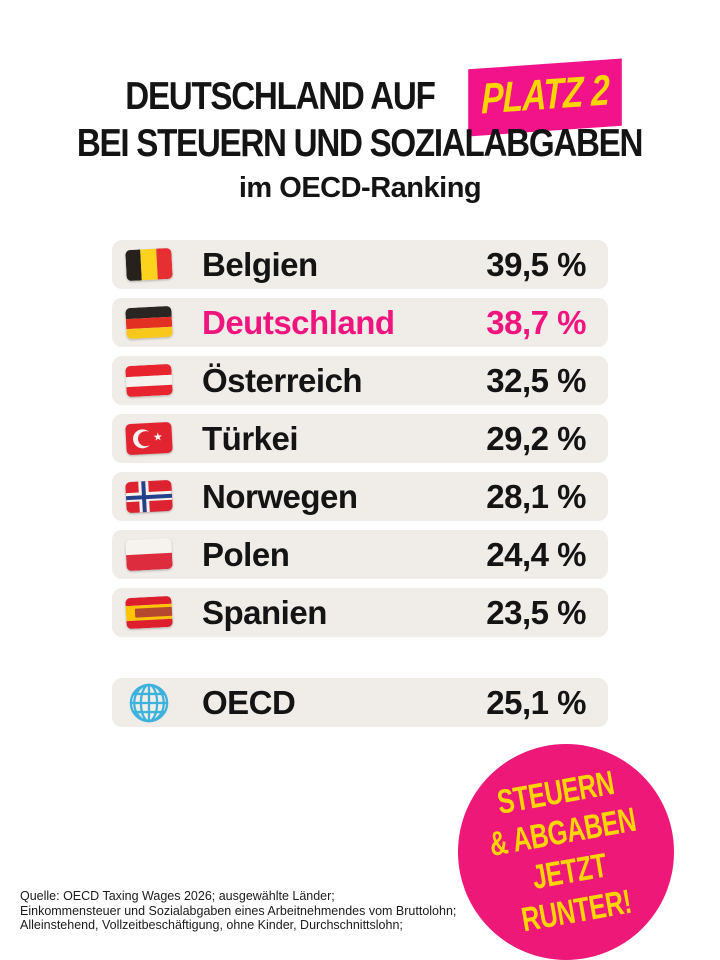 Image resolution: width=720 pixels, height=960 pixels. What do you see at coordinates (149, 496) in the screenshot?
I see `norway-flag-icon` at bounding box center [149, 496].